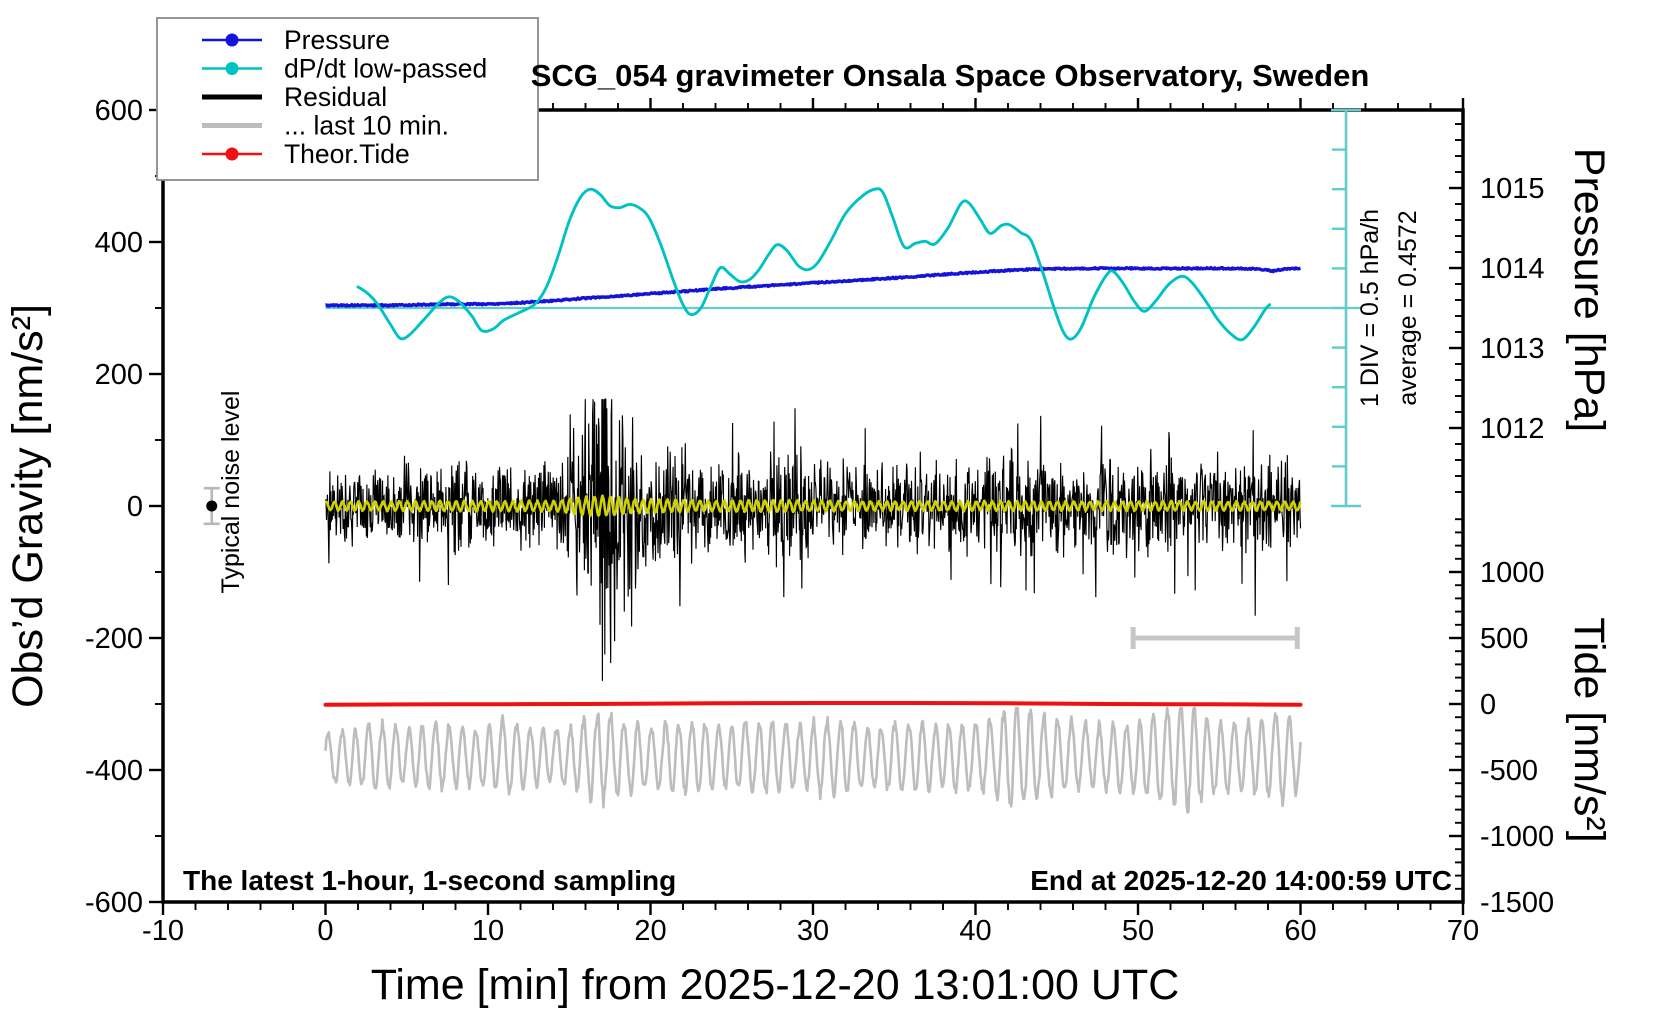  What do you see at coordinates (1512, 573) in the screenshot?
I see `y-right-tide-label: 1000` at bounding box center [1512, 573].